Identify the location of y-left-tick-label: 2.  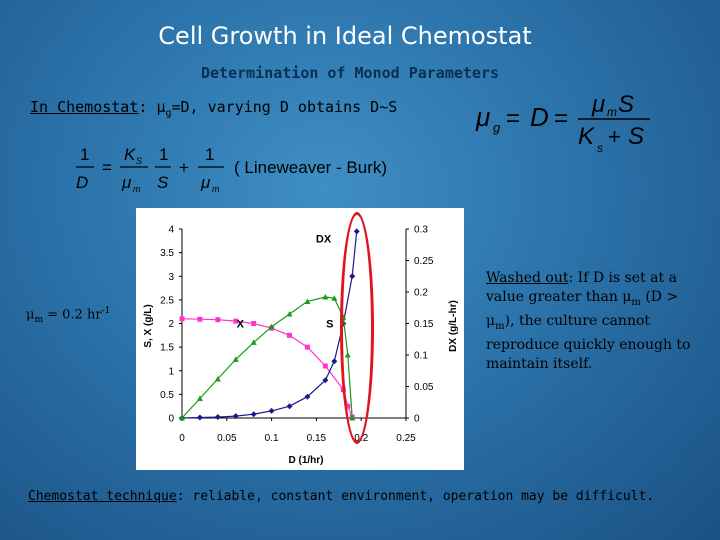
(171, 324).